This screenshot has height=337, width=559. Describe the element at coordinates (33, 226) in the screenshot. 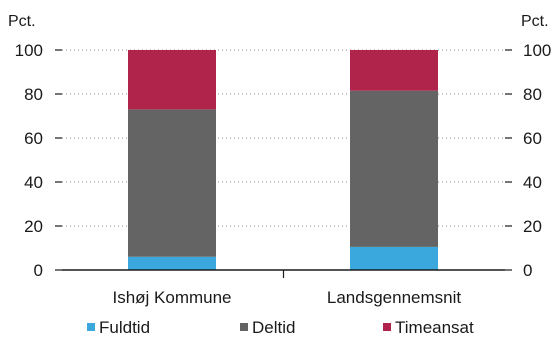

I see `y-tick-label-left: 20` at that location.